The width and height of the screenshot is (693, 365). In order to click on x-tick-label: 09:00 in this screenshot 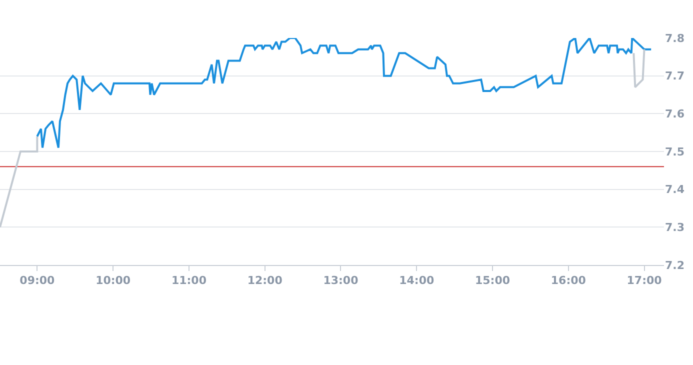, I will do `click(38, 281)`.